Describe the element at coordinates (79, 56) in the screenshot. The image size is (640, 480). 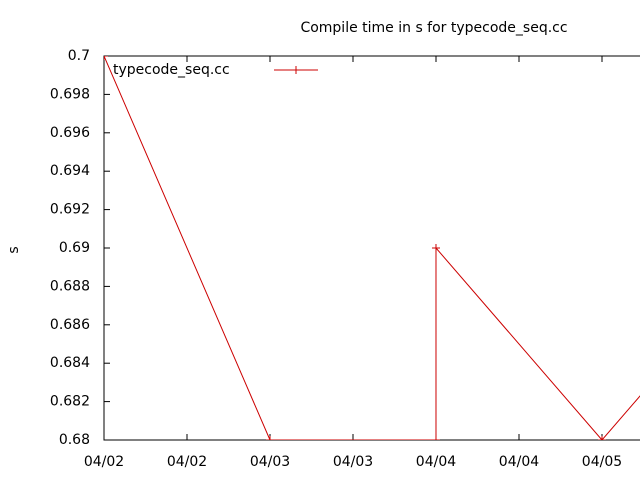
I see `y-tick-label: 0.7` at that location.